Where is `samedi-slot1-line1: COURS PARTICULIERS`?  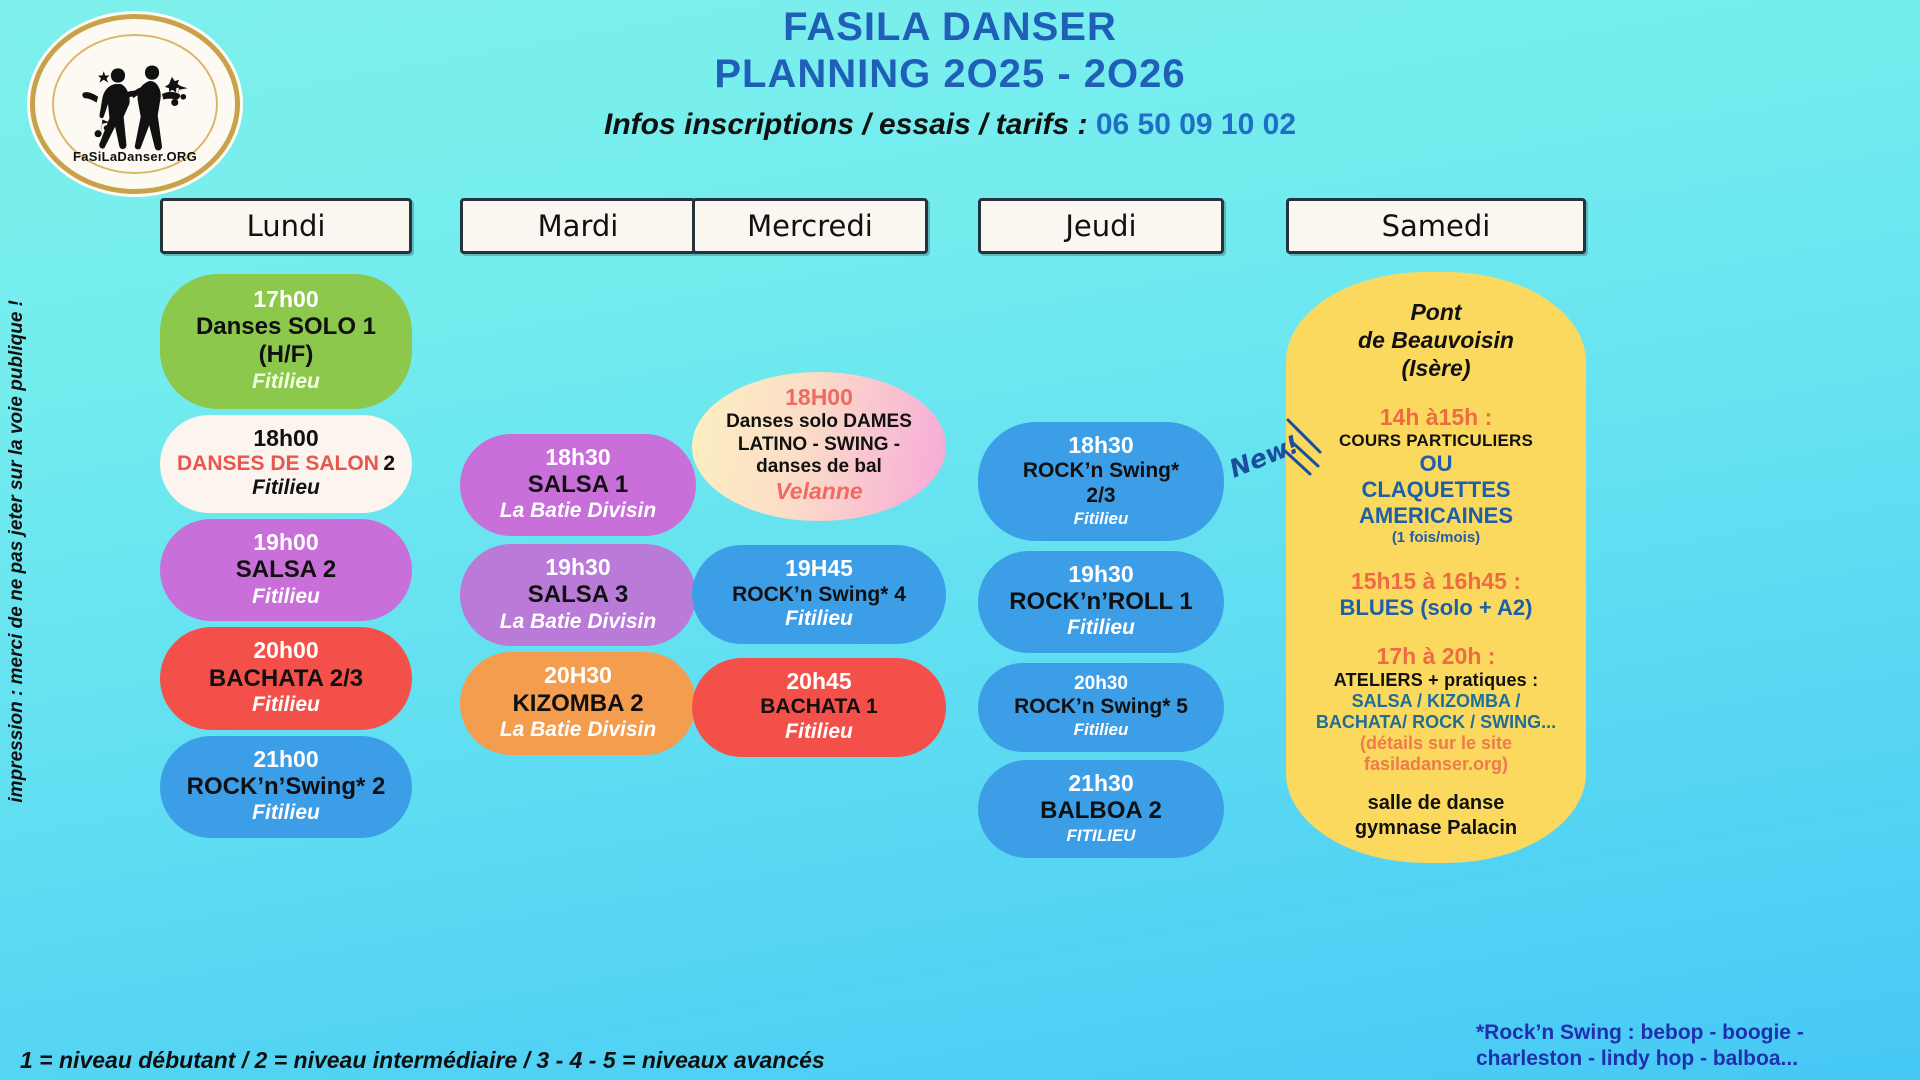
samedi-slot1-line1: COURS PARTICULIERS is located at coordinates (1436, 441).